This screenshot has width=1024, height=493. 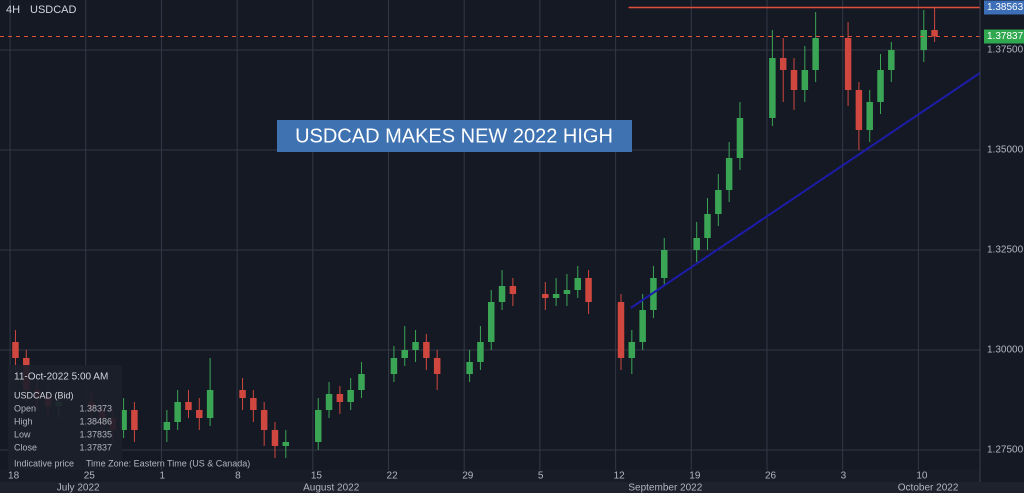 I want to click on info-instrument: USDCAD (Bid), so click(x=44, y=395).